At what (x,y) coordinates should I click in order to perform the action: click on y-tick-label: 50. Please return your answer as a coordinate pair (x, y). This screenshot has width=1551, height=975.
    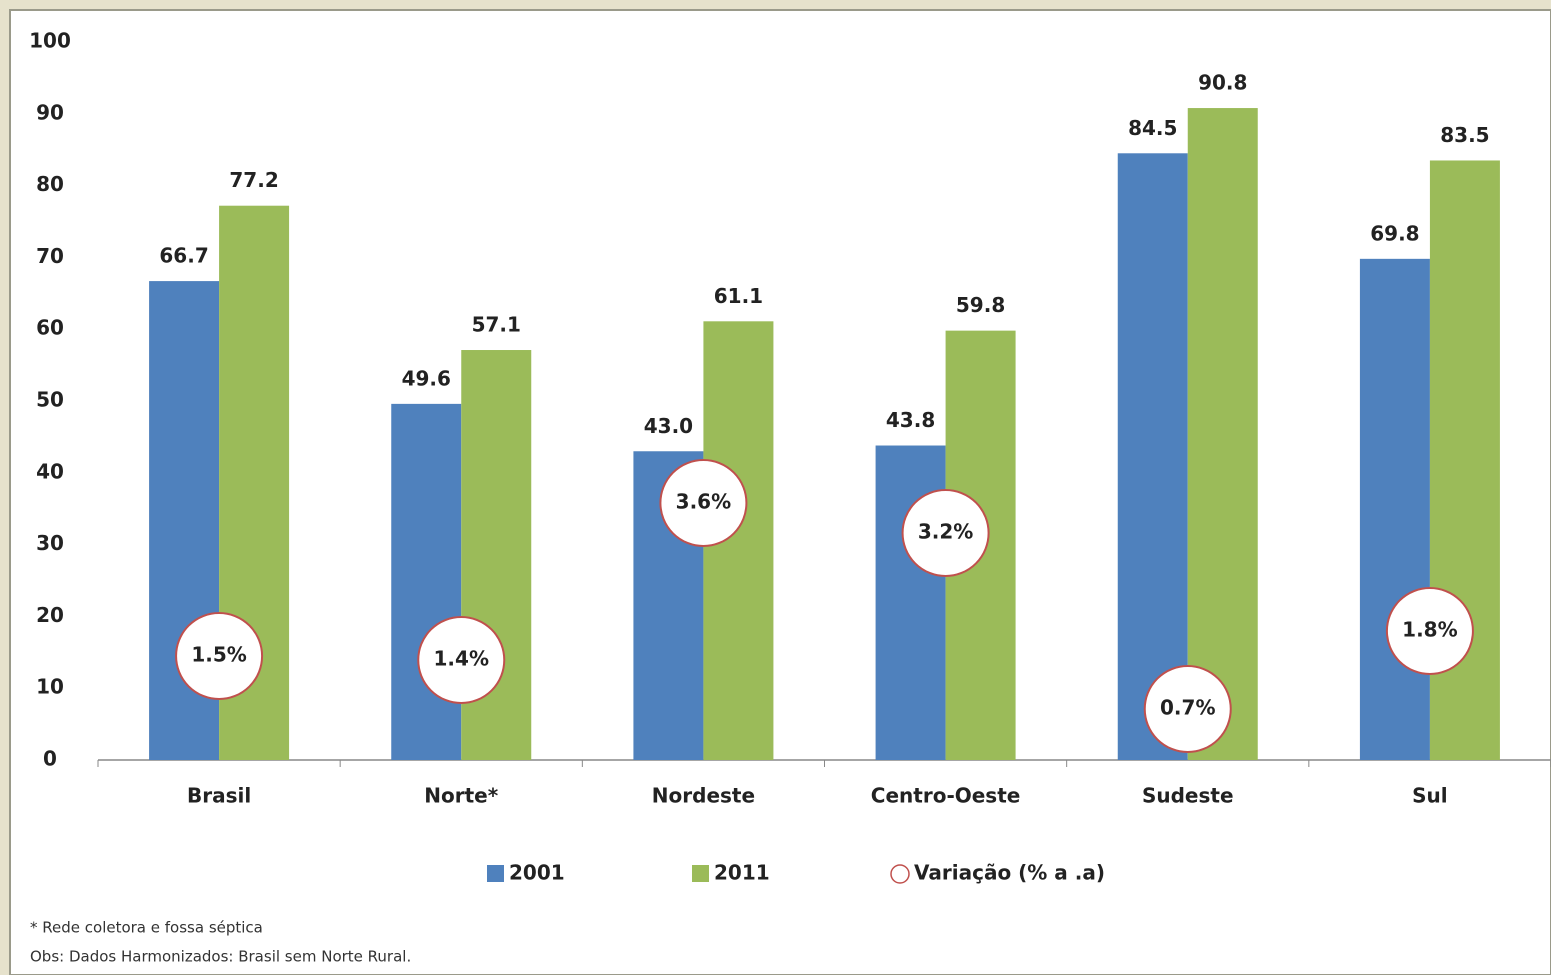
    Looking at the image, I should click on (50, 400).